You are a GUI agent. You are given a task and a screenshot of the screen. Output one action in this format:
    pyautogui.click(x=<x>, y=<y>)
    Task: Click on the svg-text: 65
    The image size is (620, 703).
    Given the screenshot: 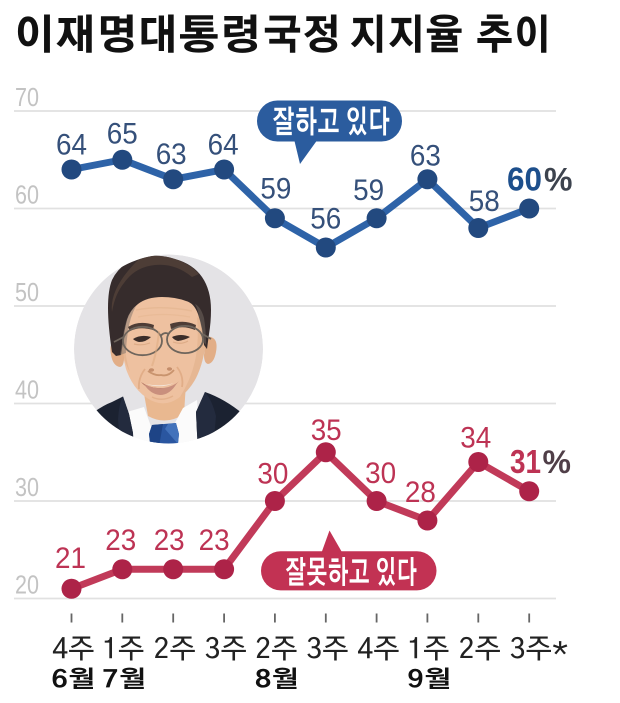 What is the action you would take?
    pyautogui.click(x=122, y=133)
    